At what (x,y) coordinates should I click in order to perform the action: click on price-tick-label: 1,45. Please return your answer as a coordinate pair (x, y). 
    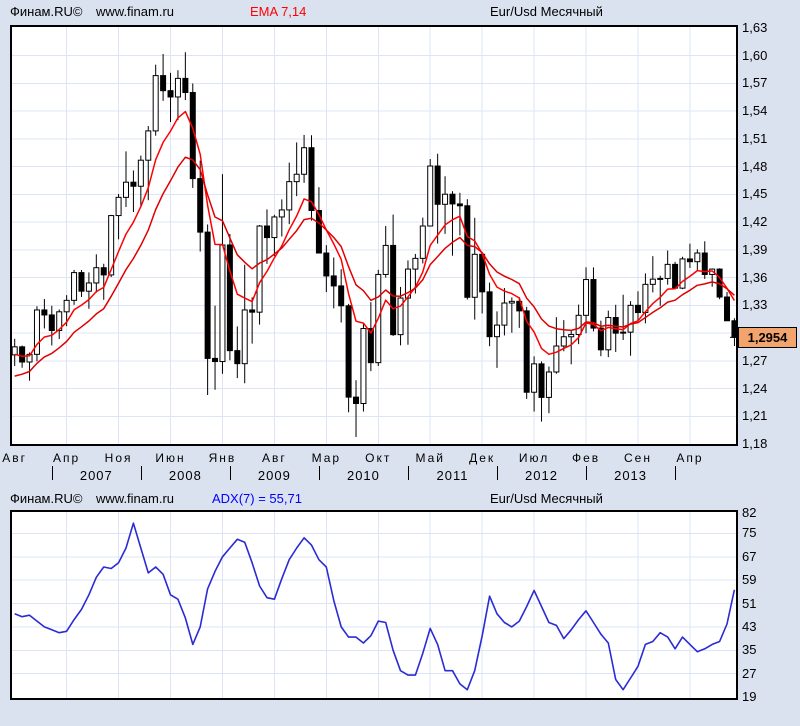
    Looking at the image, I should click on (755, 194).